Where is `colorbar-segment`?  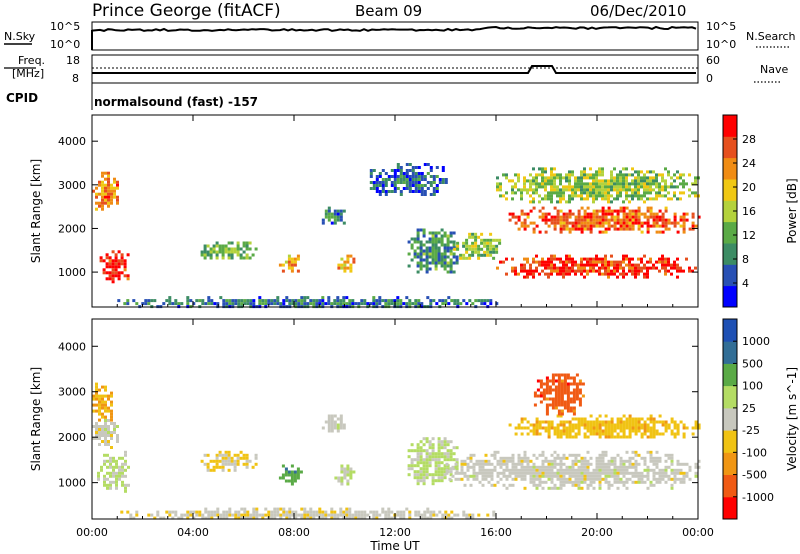
colorbar-segment is located at coordinates (730, 211).